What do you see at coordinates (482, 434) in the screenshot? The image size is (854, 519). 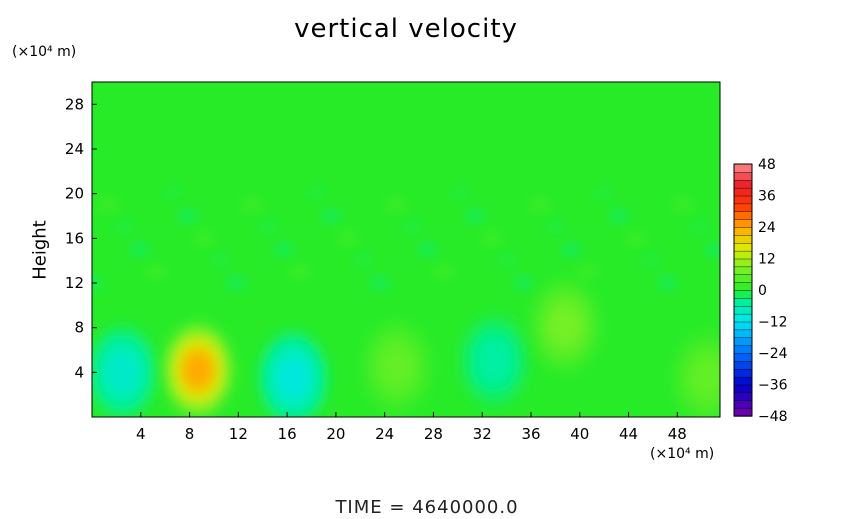 I see `x-tick-label: 32` at bounding box center [482, 434].